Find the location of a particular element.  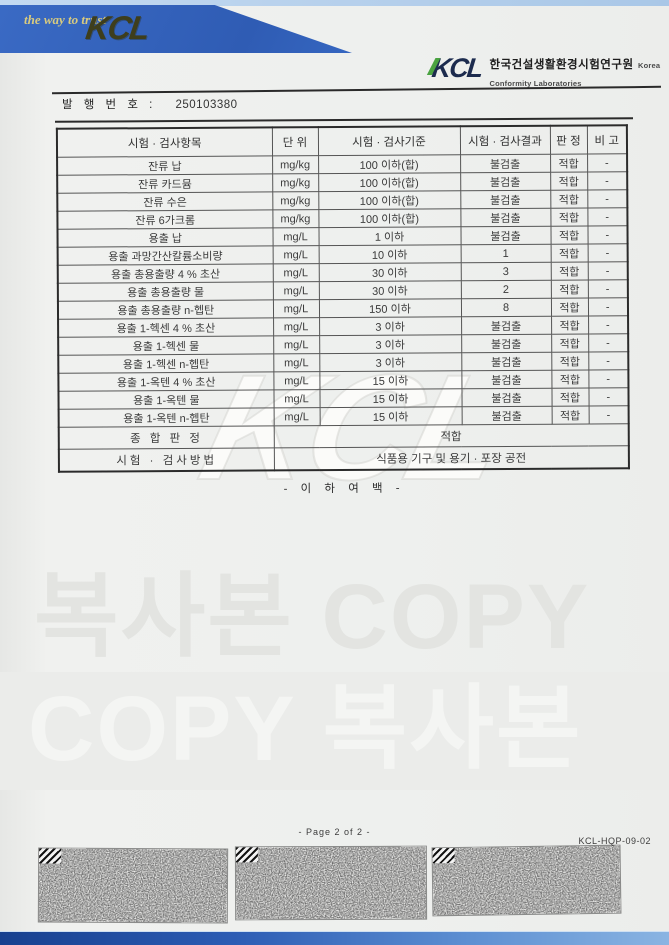

table-cell: 용출 1-헥센 물 is located at coordinates (166, 345).